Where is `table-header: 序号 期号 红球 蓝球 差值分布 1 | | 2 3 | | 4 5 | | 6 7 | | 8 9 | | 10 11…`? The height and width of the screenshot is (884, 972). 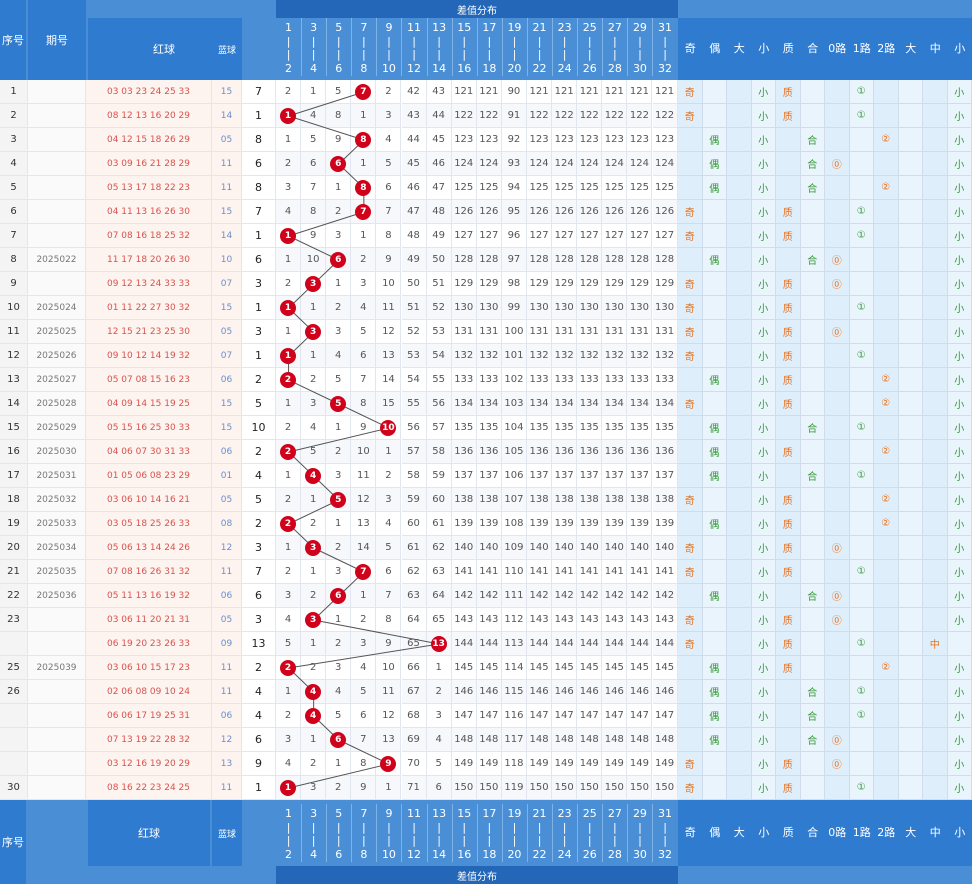 table-header: 序号 期号 红球 蓝球 差值分布 1 | | 2 3 | | 4 5 | | 6 7 | | 8 9 | | 10 11… is located at coordinates (486, 40).